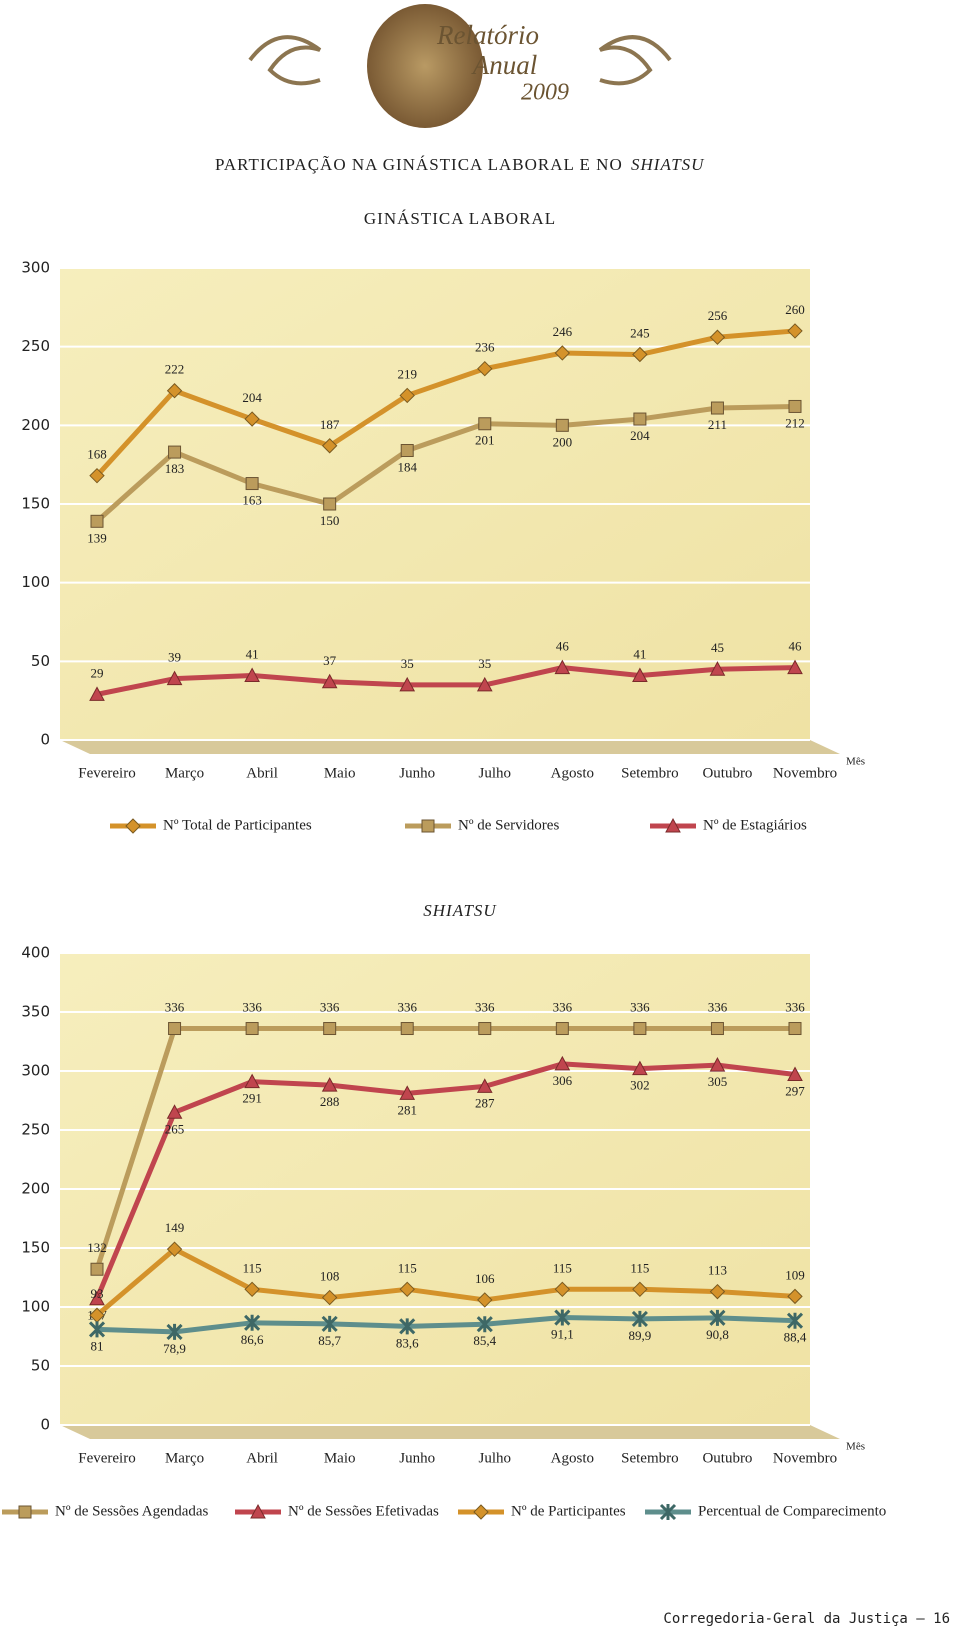  Describe the element at coordinates (563, 331) in the screenshot. I see `data-label: 246` at that location.